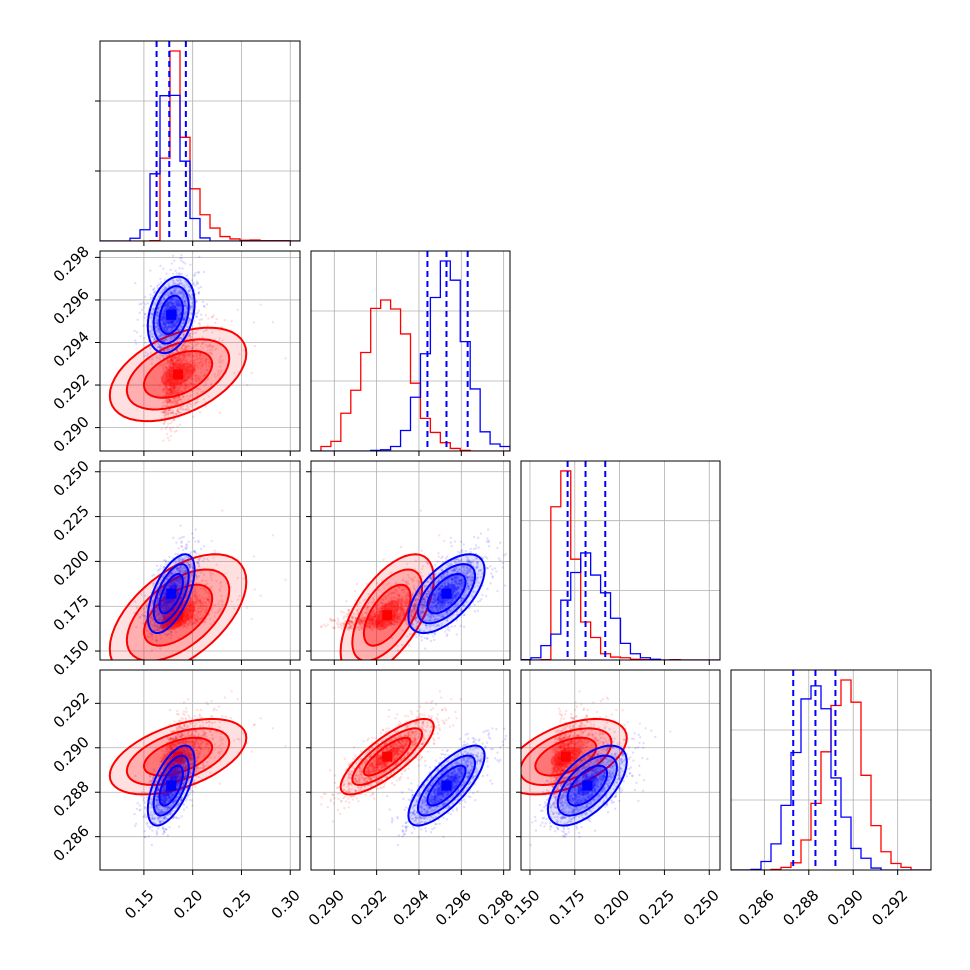 The image size is (970, 970). I want to click on panel-content, so click(200, 351).